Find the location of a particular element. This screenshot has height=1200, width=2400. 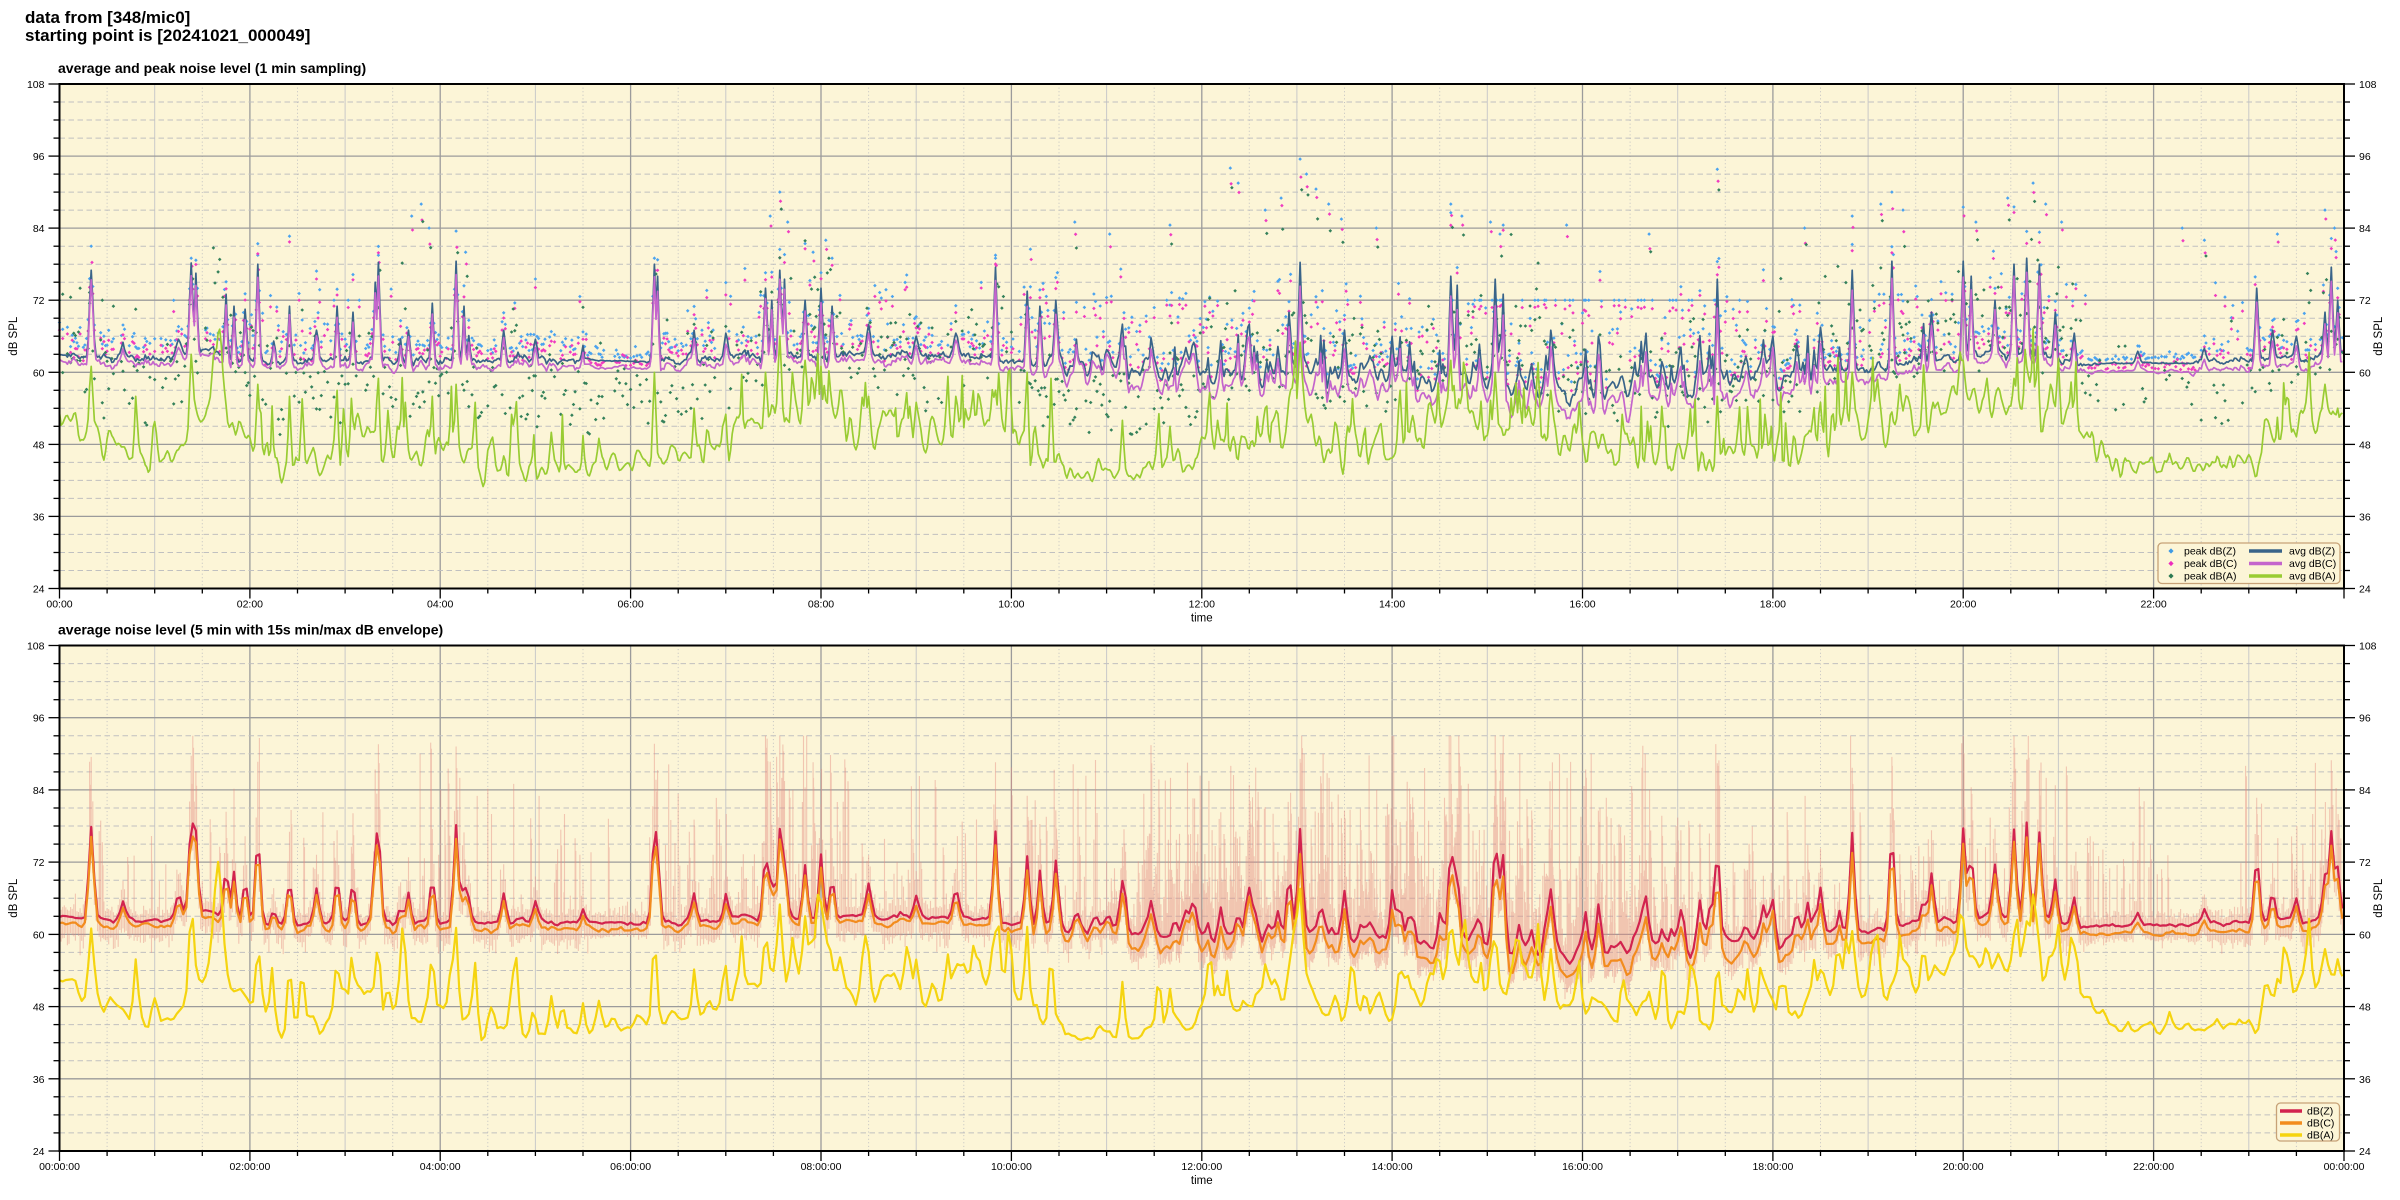

svg-text: 22:00 is located at coordinates (2153, 605).